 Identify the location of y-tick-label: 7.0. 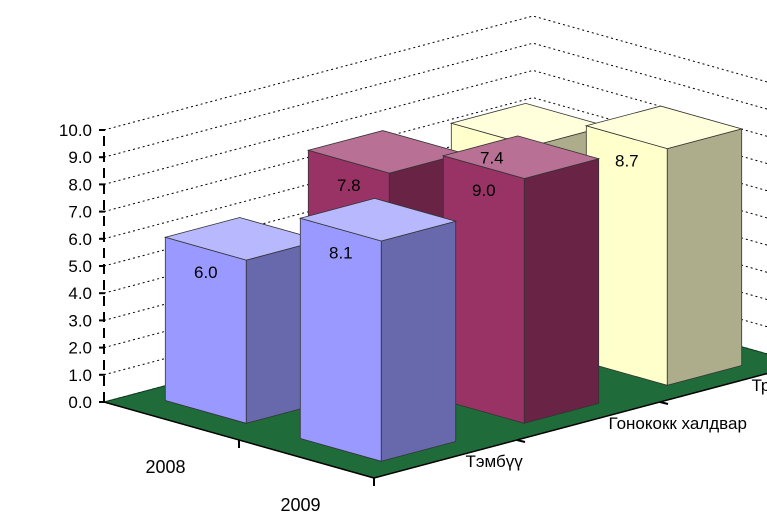
(80, 212).